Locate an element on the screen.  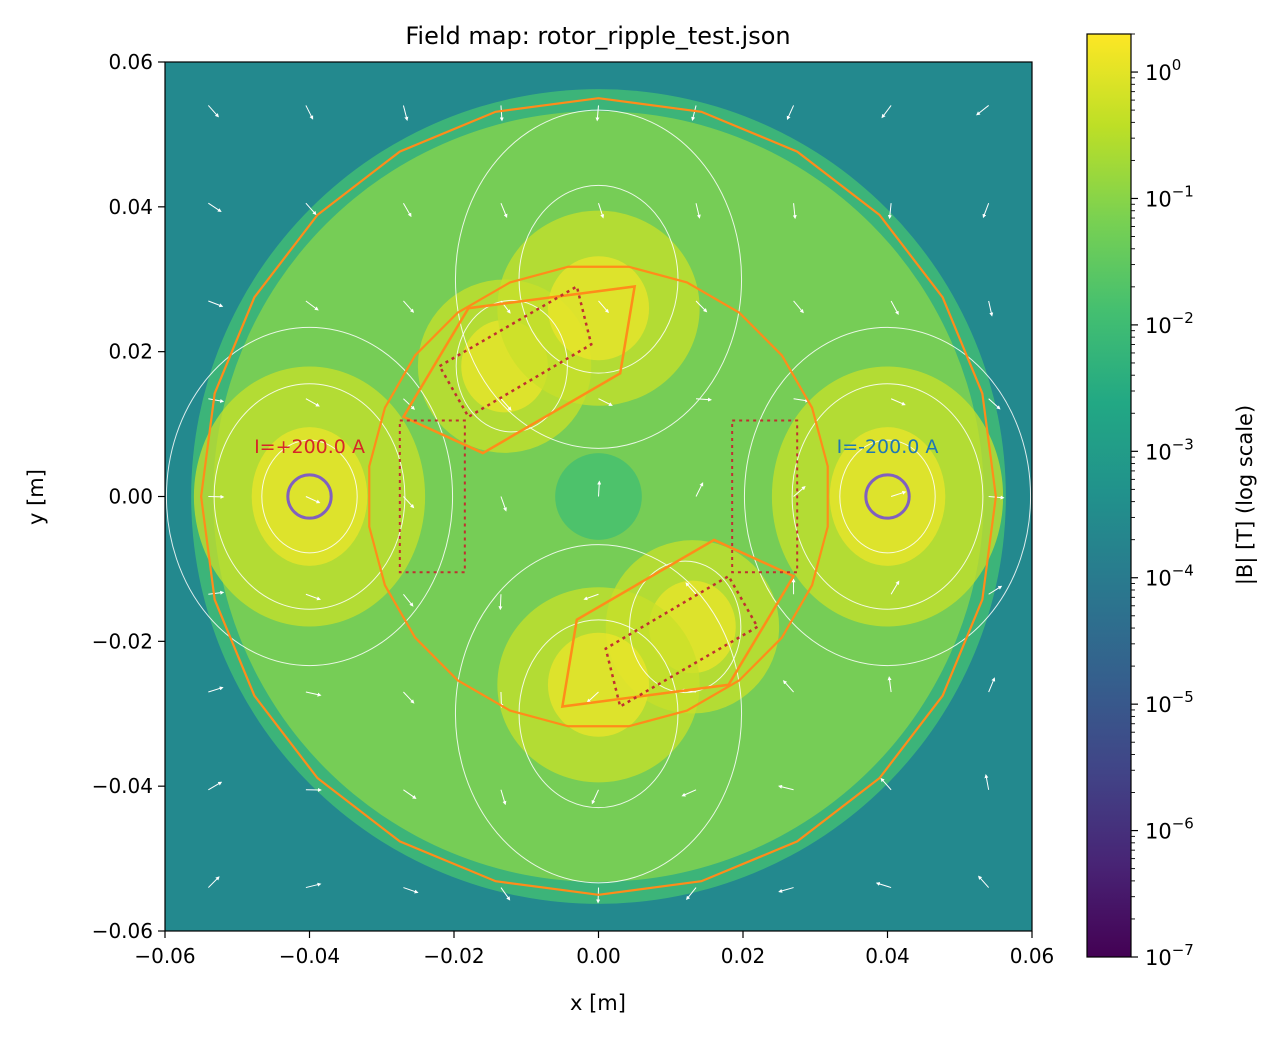
coil-circle is located at coordinates (309, 496).